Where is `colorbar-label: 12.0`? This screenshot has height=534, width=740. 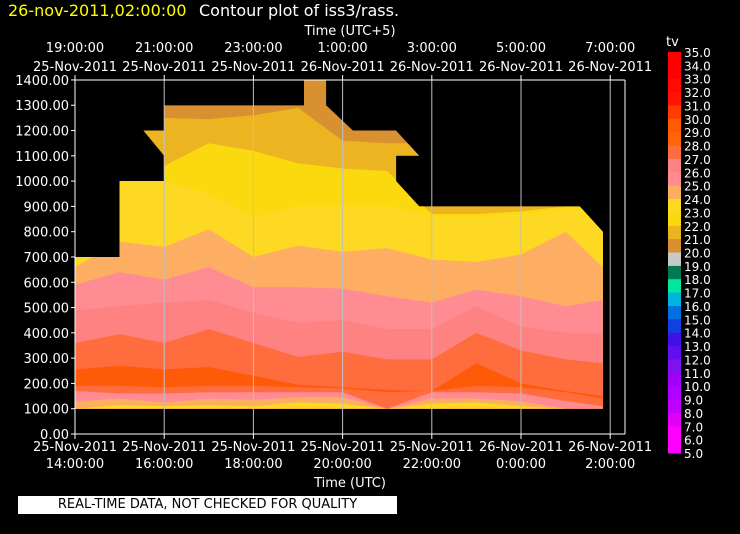 colorbar-label: 12.0 is located at coordinates (697, 360).